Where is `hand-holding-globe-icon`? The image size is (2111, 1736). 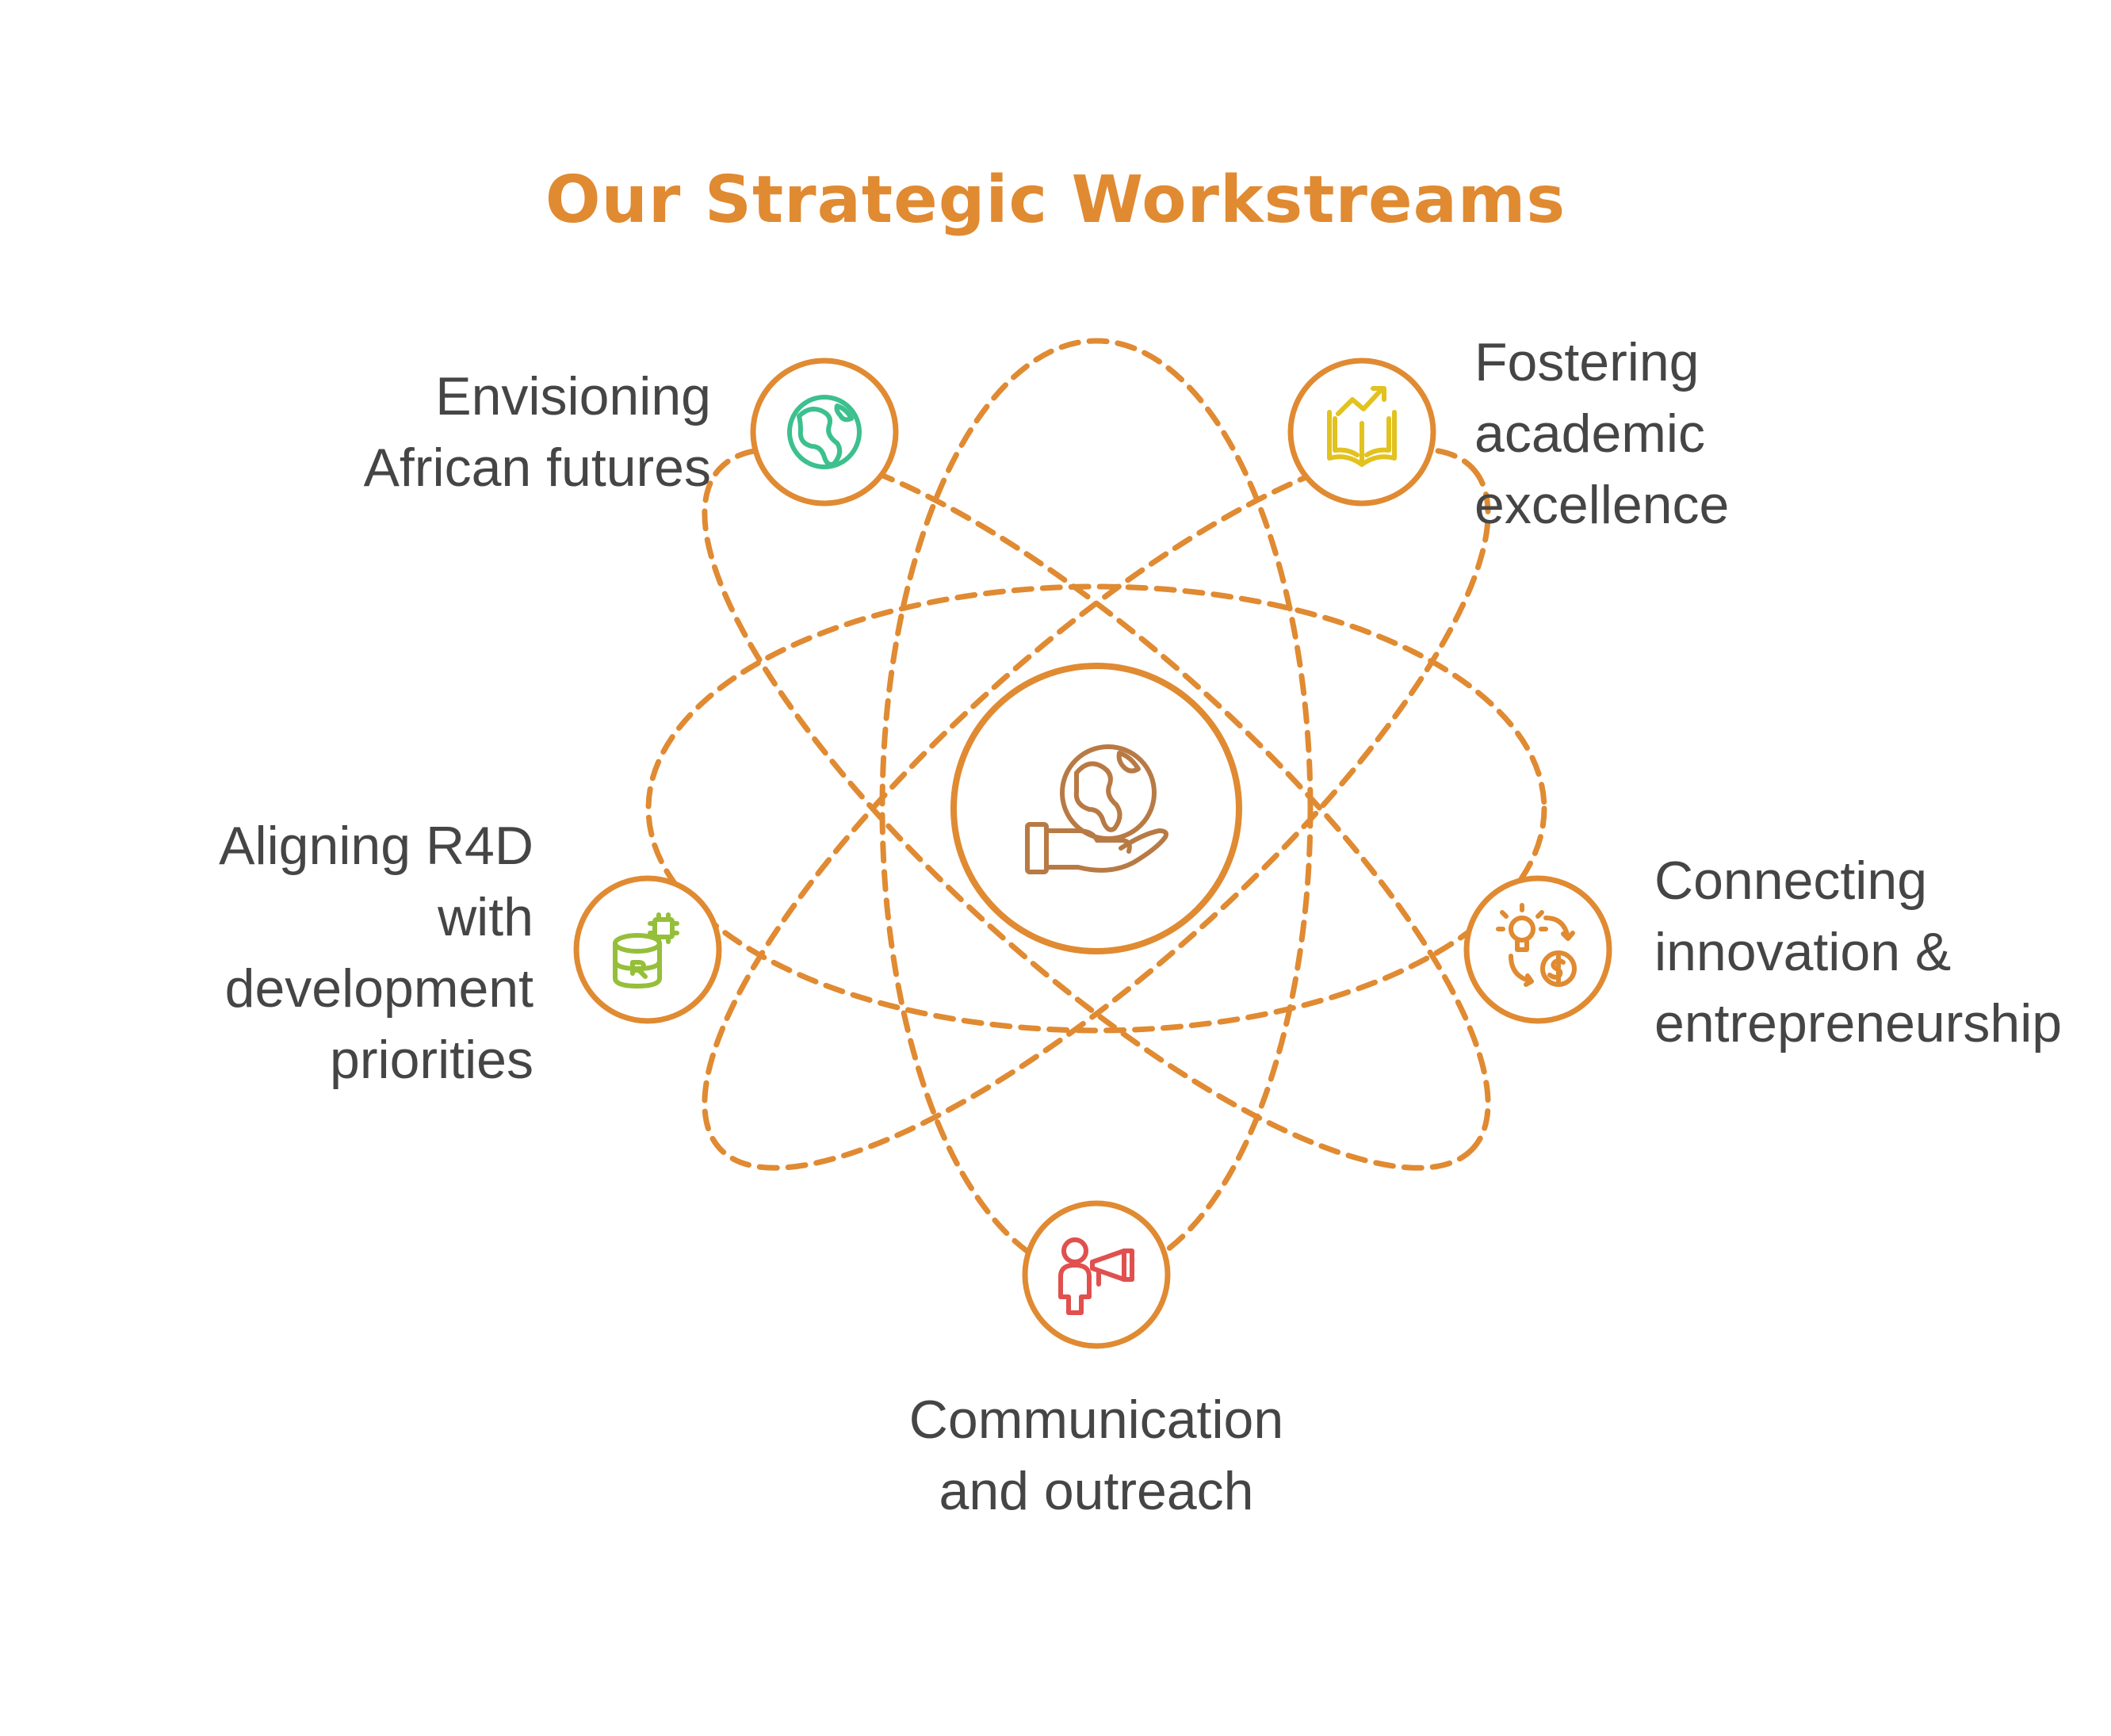 hand-holding-globe-icon is located at coordinates (1096, 809).